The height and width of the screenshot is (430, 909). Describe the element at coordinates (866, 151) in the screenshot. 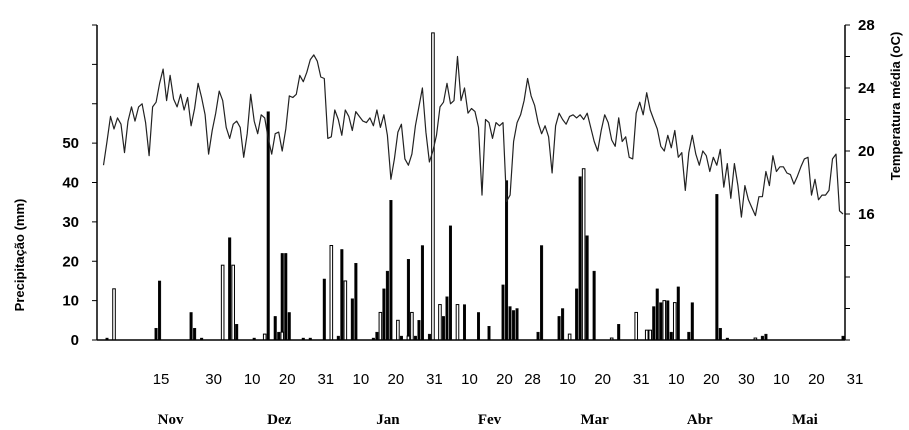

I see `right-tick-label: 20` at that location.